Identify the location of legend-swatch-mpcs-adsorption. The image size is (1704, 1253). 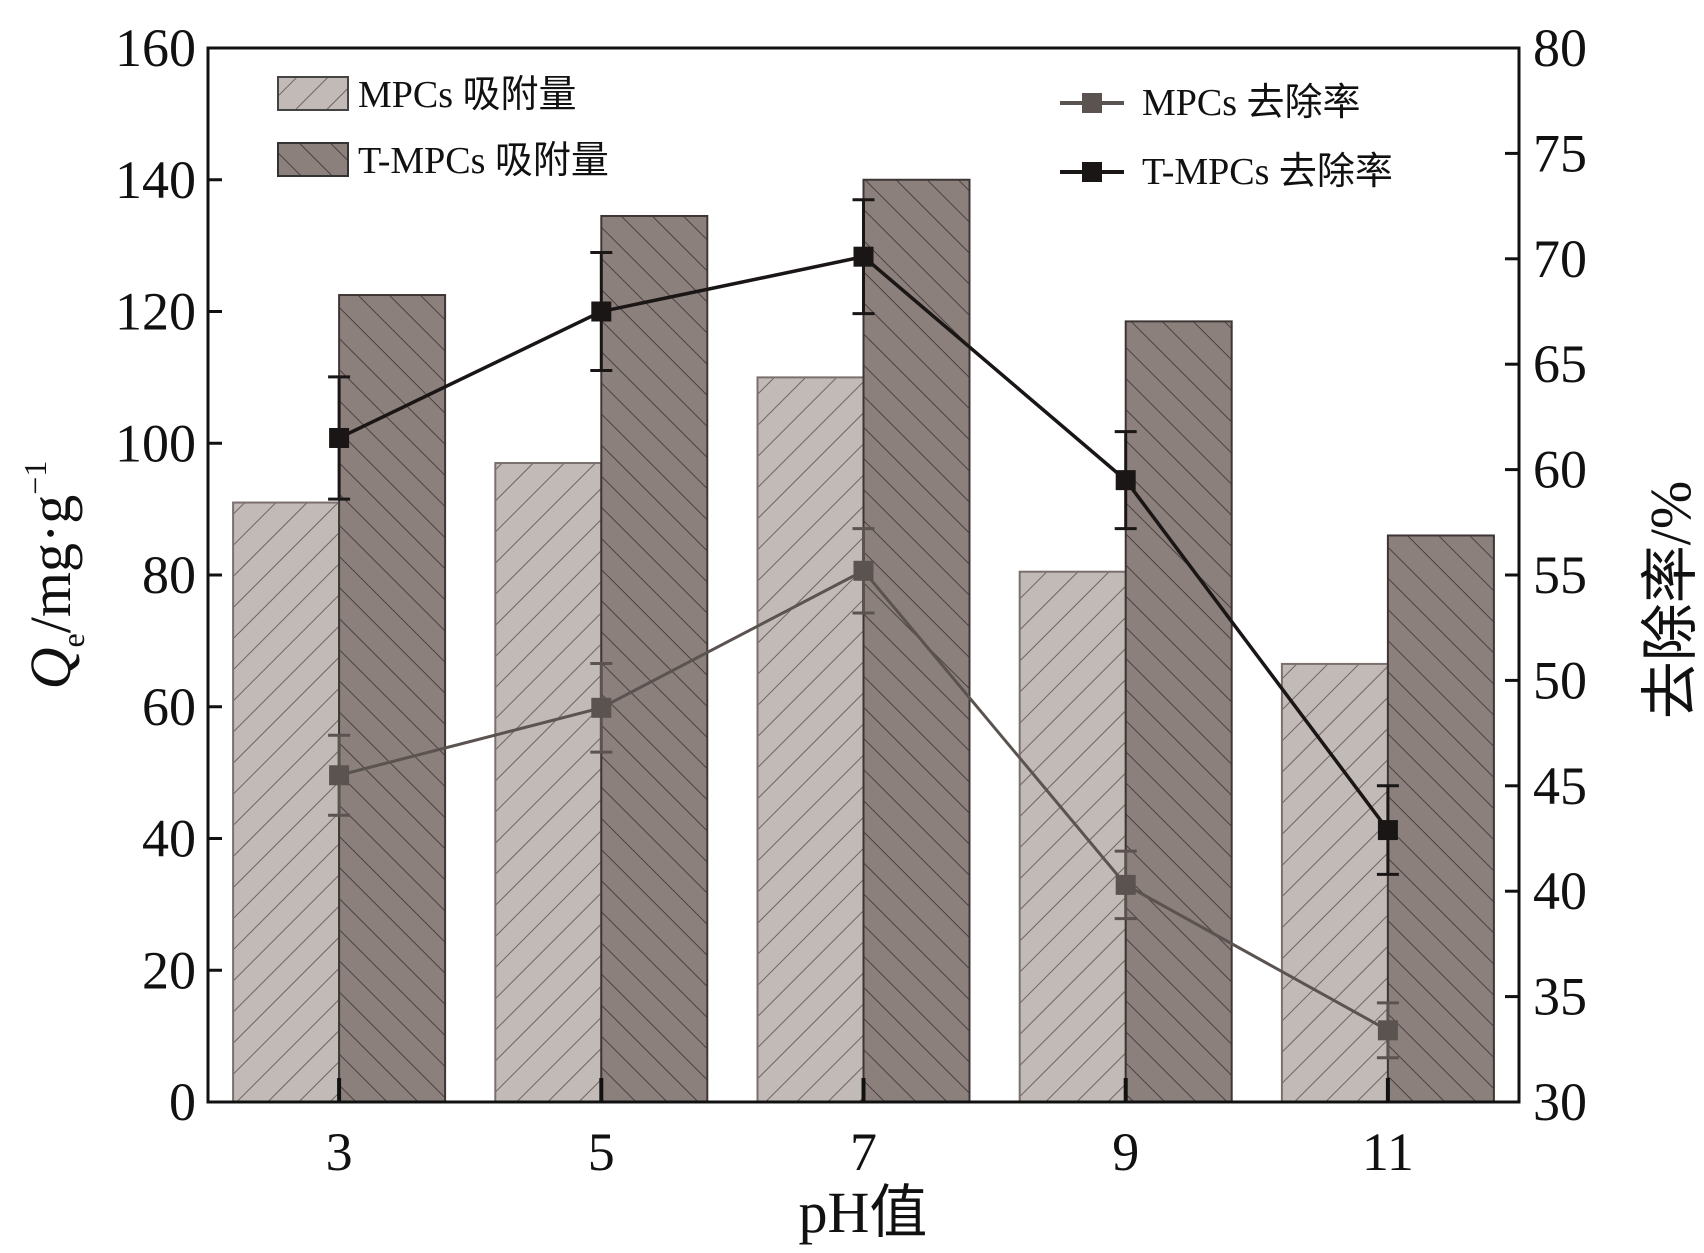
(313, 93).